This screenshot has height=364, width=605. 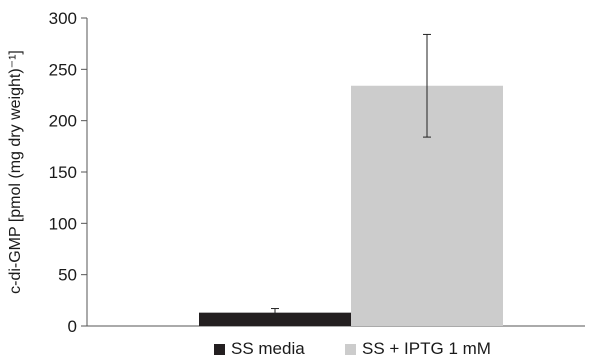 I want to click on y-axis-title: c-di-GMP [pmol (mg dry weight)⁻¹], so click(x=15, y=172).